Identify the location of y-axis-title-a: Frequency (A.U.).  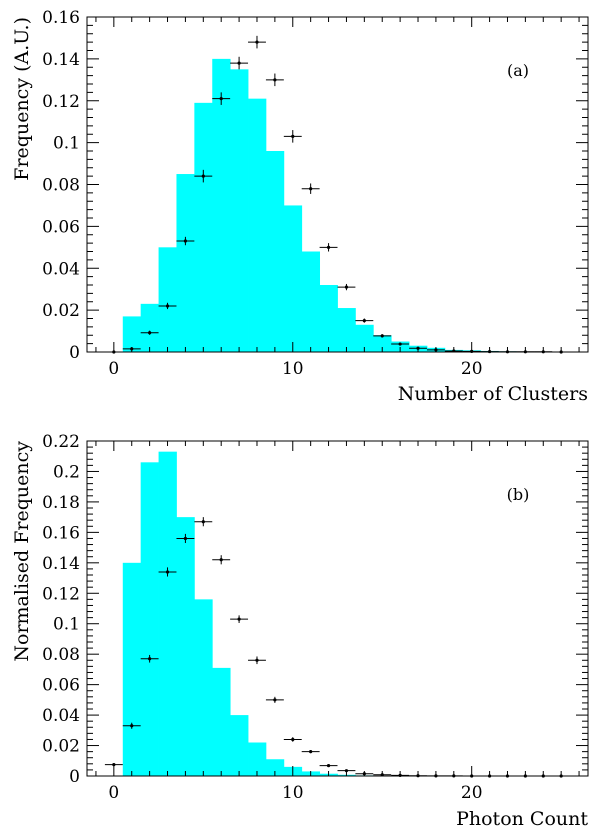
(22, 99).